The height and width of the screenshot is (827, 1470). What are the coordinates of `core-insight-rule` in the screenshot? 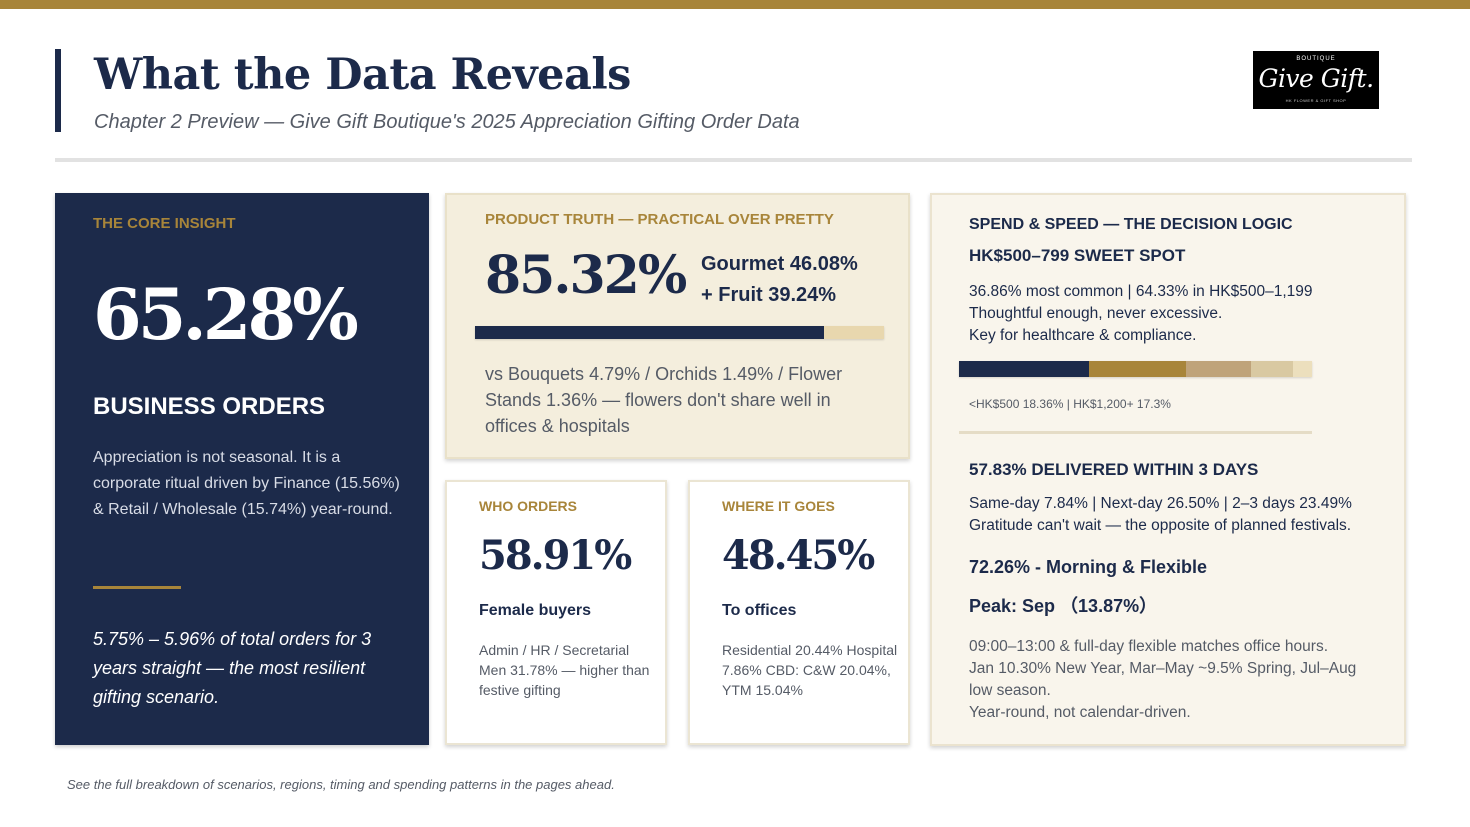 It's located at (137, 587).